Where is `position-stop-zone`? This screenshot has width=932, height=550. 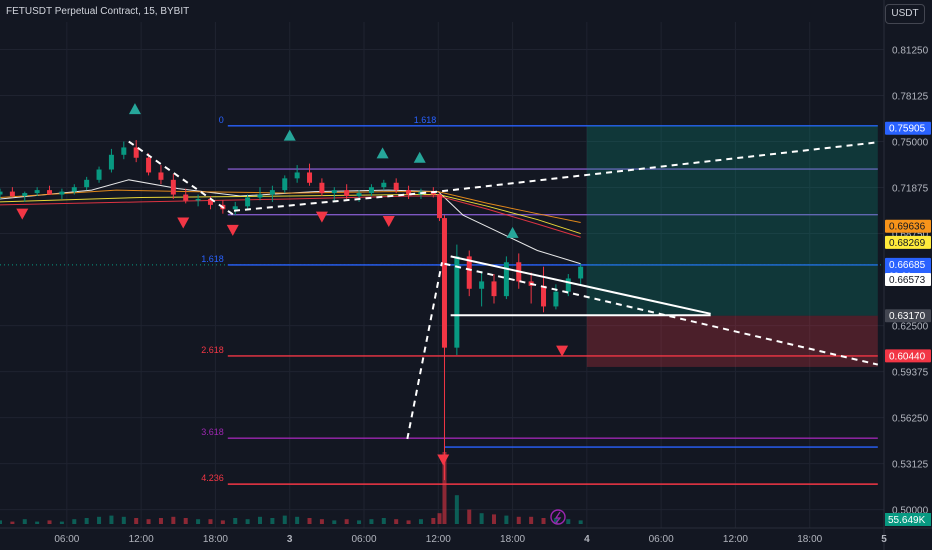
position-stop-zone is located at coordinates (732, 341).